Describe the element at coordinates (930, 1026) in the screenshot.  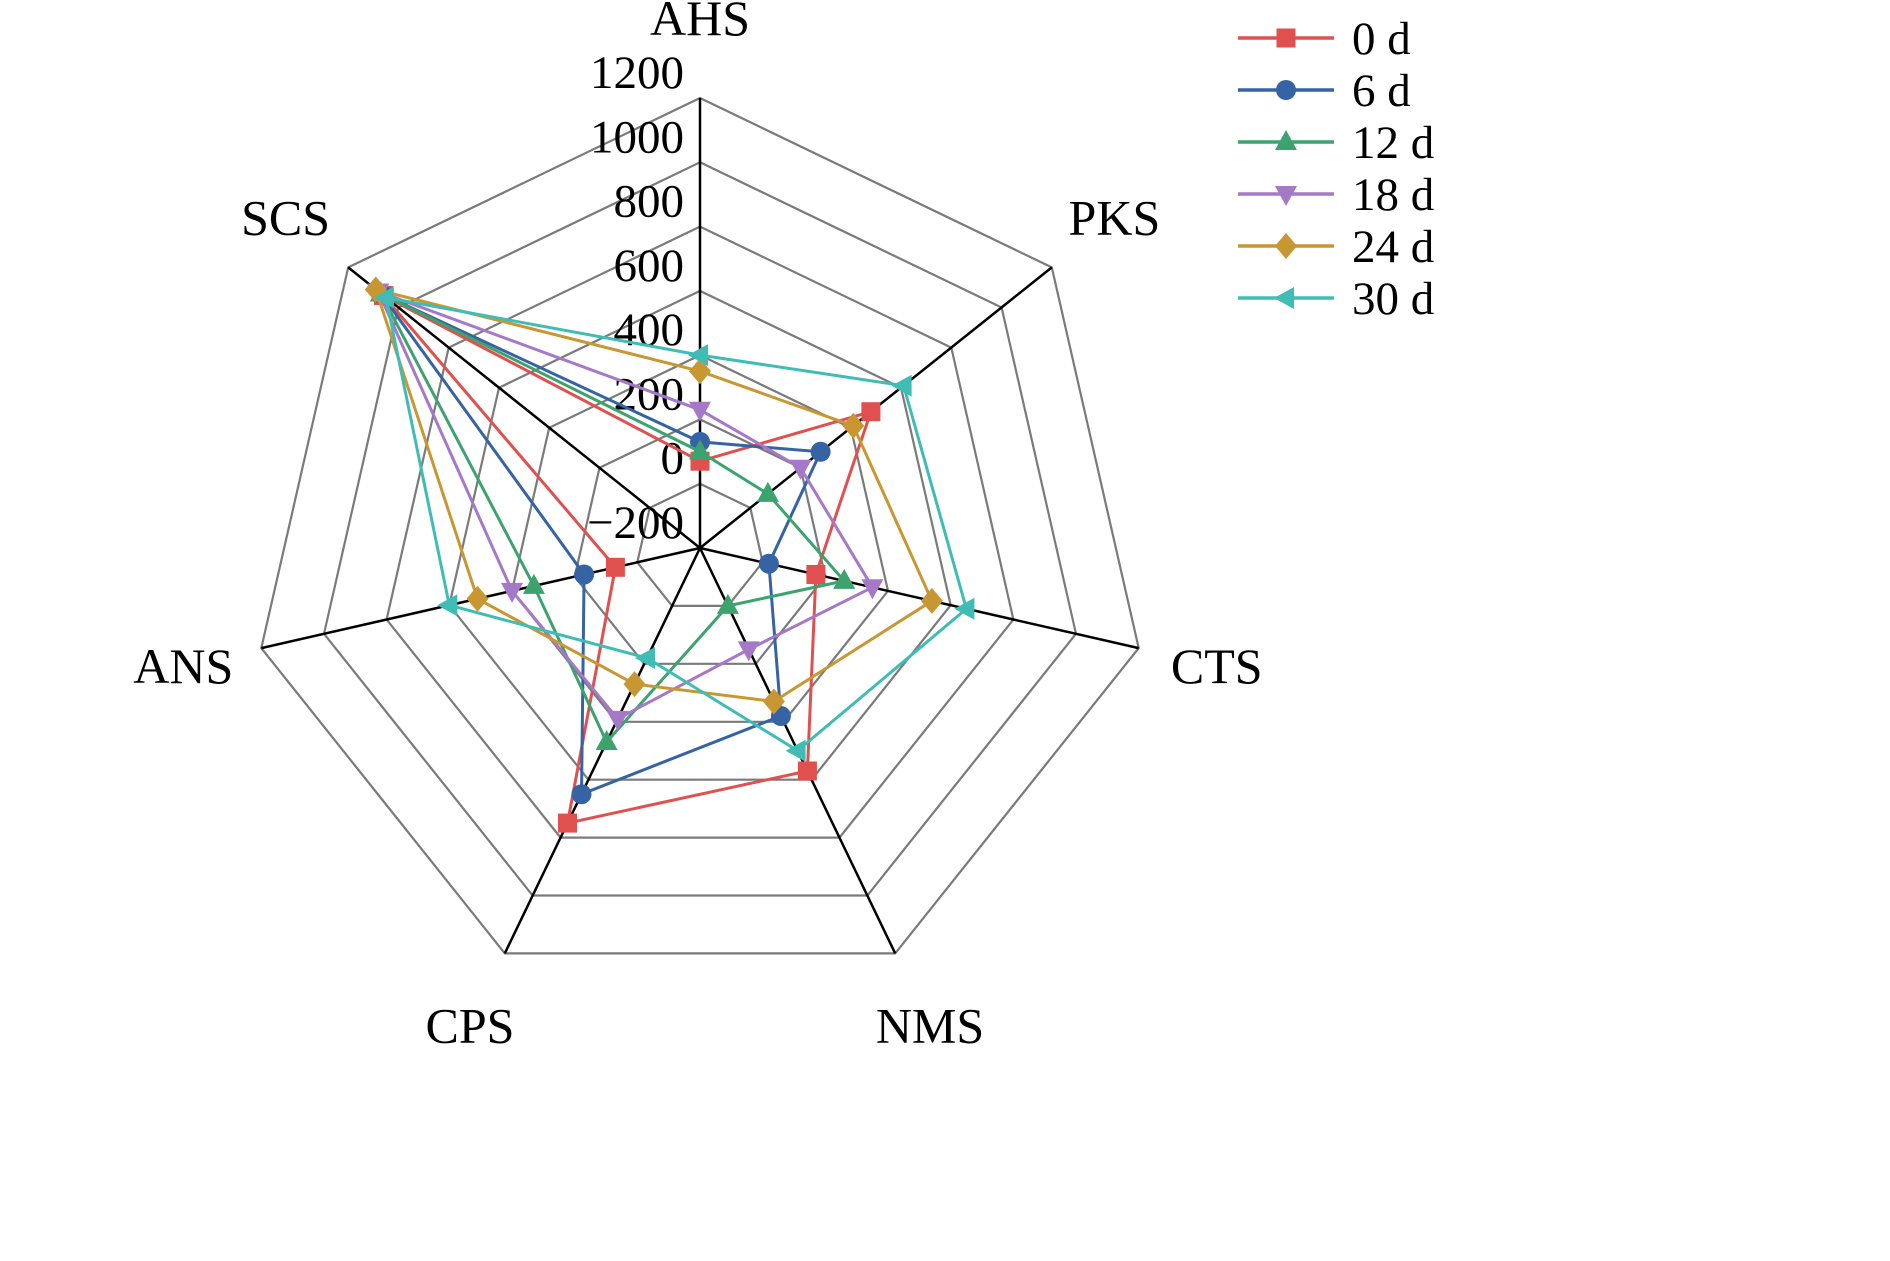
I see `axis-label-nms: NMS` at that location.